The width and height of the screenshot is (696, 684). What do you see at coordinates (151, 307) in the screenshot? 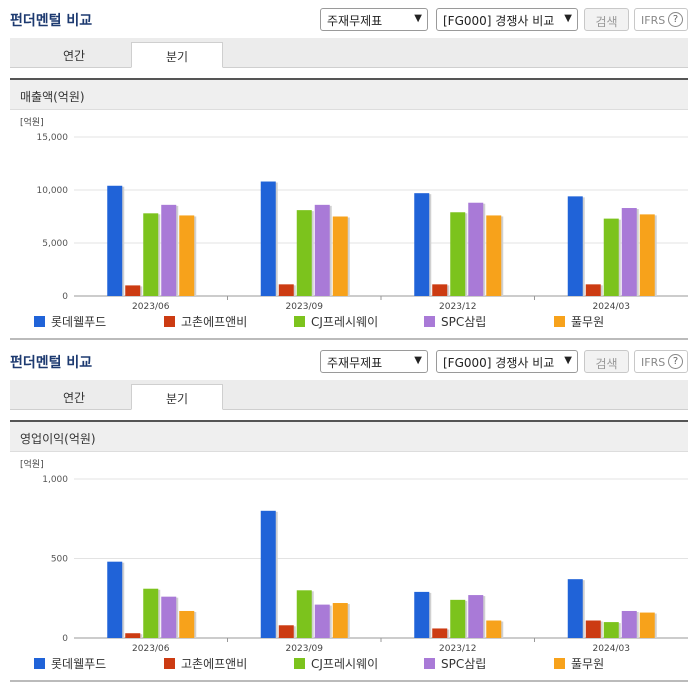
I see `x-tick-label: 2023/06` at bounding box center [151, 307].